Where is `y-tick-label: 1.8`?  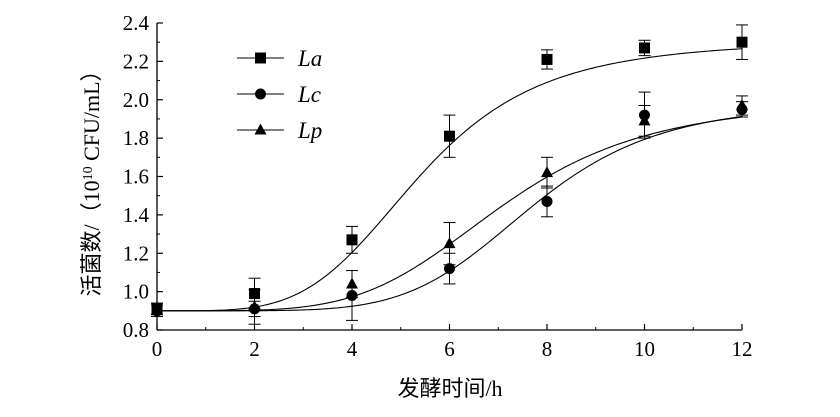 y-tick-label: 1.8 is located at coordinates (136, 138).